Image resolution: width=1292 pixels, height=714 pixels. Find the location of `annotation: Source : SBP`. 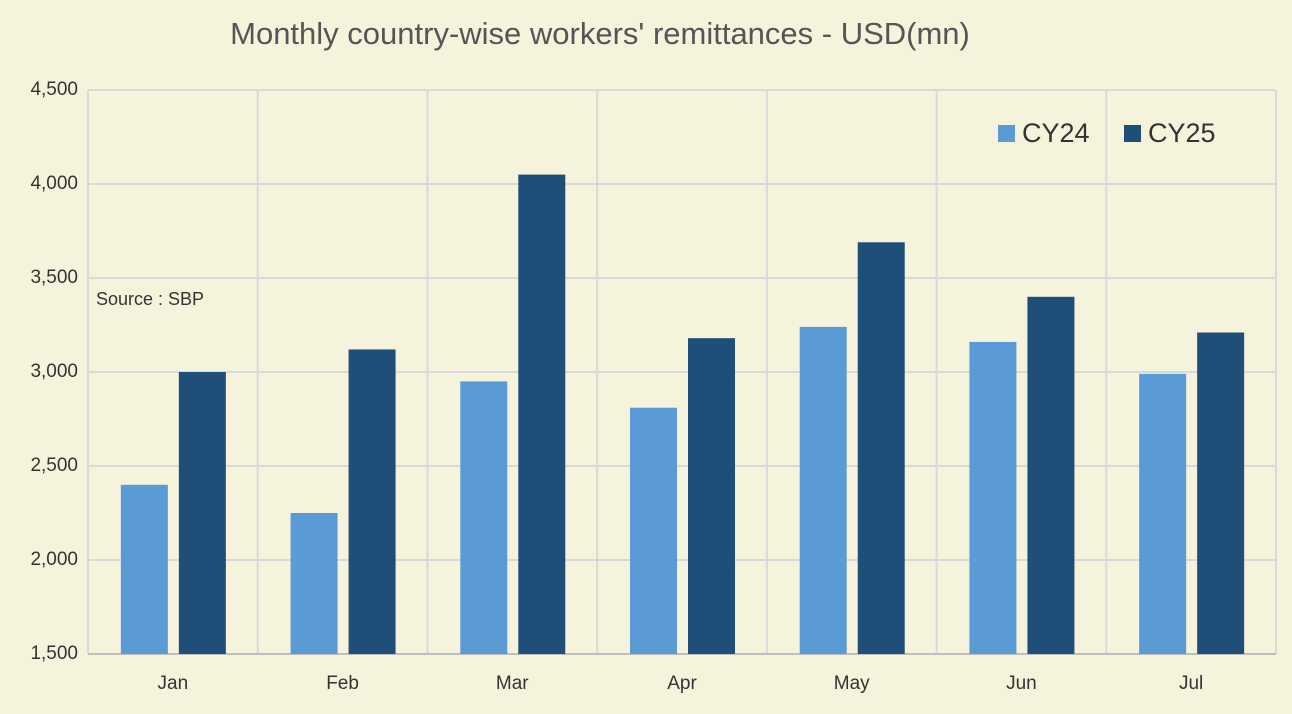

annotation: Source : SBP is located at coordinates (150, 299).